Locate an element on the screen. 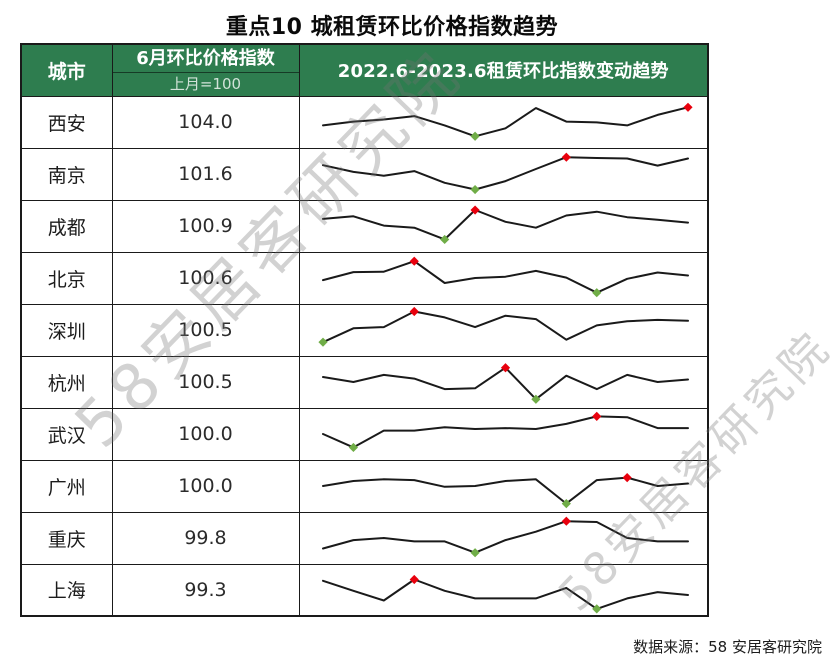 This screenshot has width=831, height=661. table-row: 成都 100.9 is located at coordinates (364, 226).